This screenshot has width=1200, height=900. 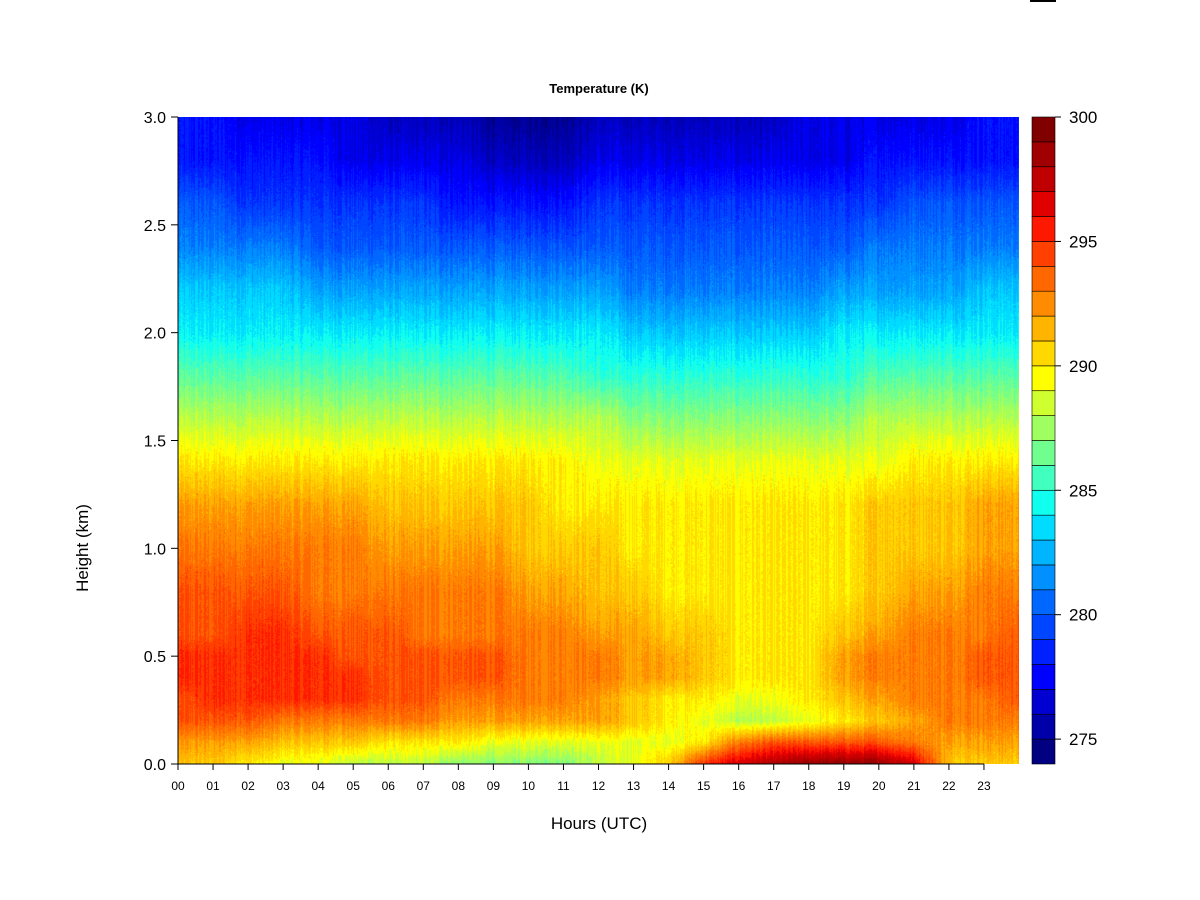 I want to click on x-tick-label: 15, so click(x=704, y=786).